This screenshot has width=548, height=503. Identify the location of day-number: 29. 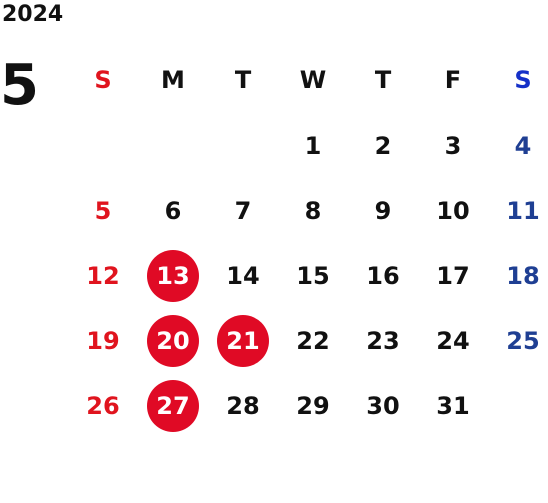
(313, 405).